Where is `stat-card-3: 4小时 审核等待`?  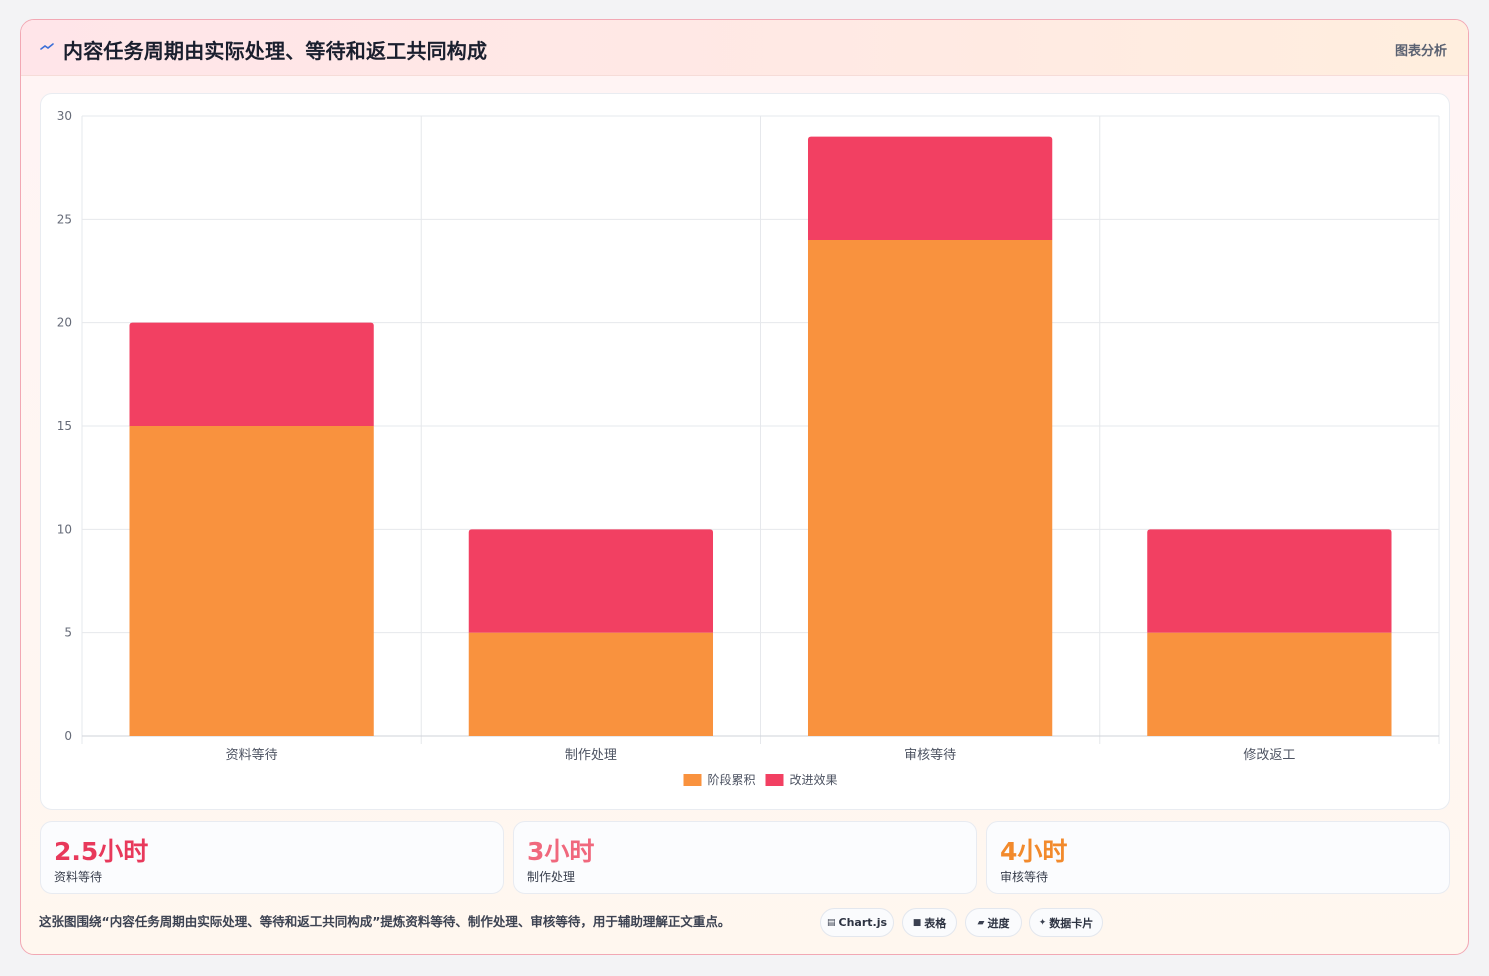
stat-card-3: 4小时 审核等待 is located at coordinates (1218, 857).